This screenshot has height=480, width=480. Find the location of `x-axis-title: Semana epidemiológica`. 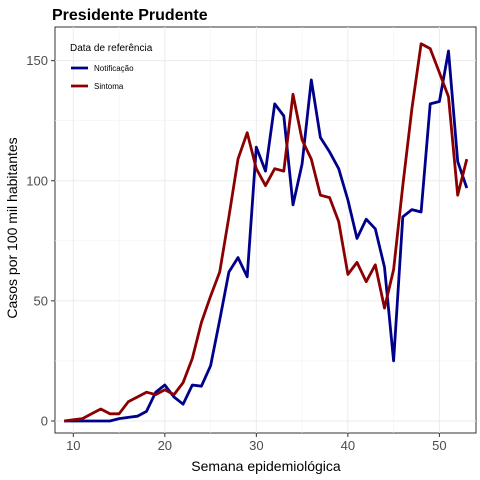

x-axis-title: Semana epidemiológica is located at coordinates (266, 466).